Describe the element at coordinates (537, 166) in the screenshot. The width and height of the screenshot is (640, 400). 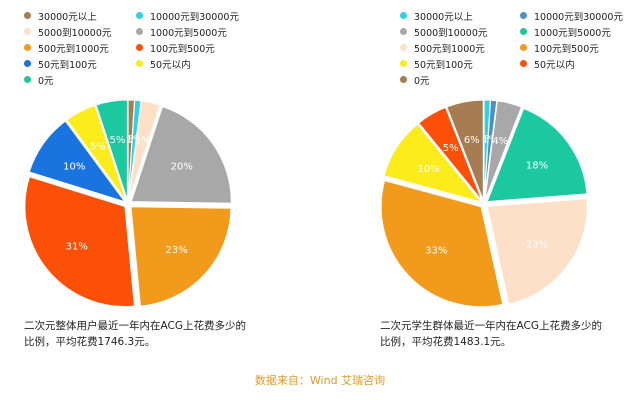
I see `slice-label: 18%` at that location.